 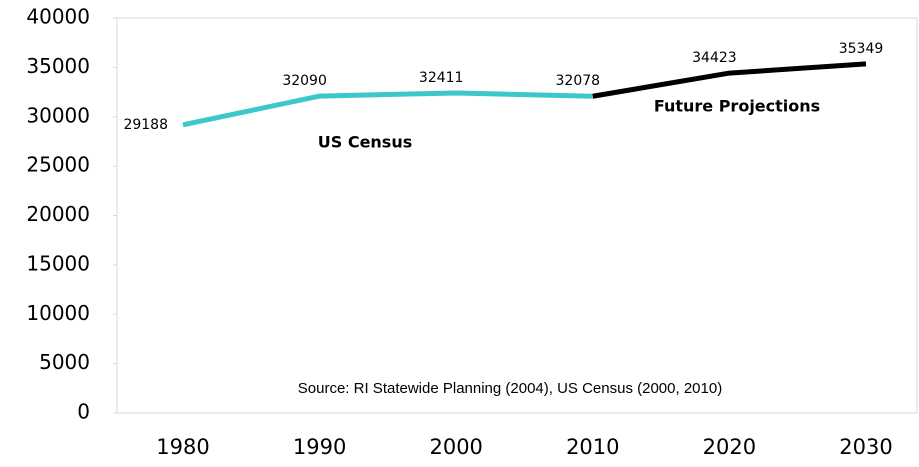 What do you see at coordinates (145, 125) in the screenshot?
I see `data-label: 29188` at bounding box center [145, 125].